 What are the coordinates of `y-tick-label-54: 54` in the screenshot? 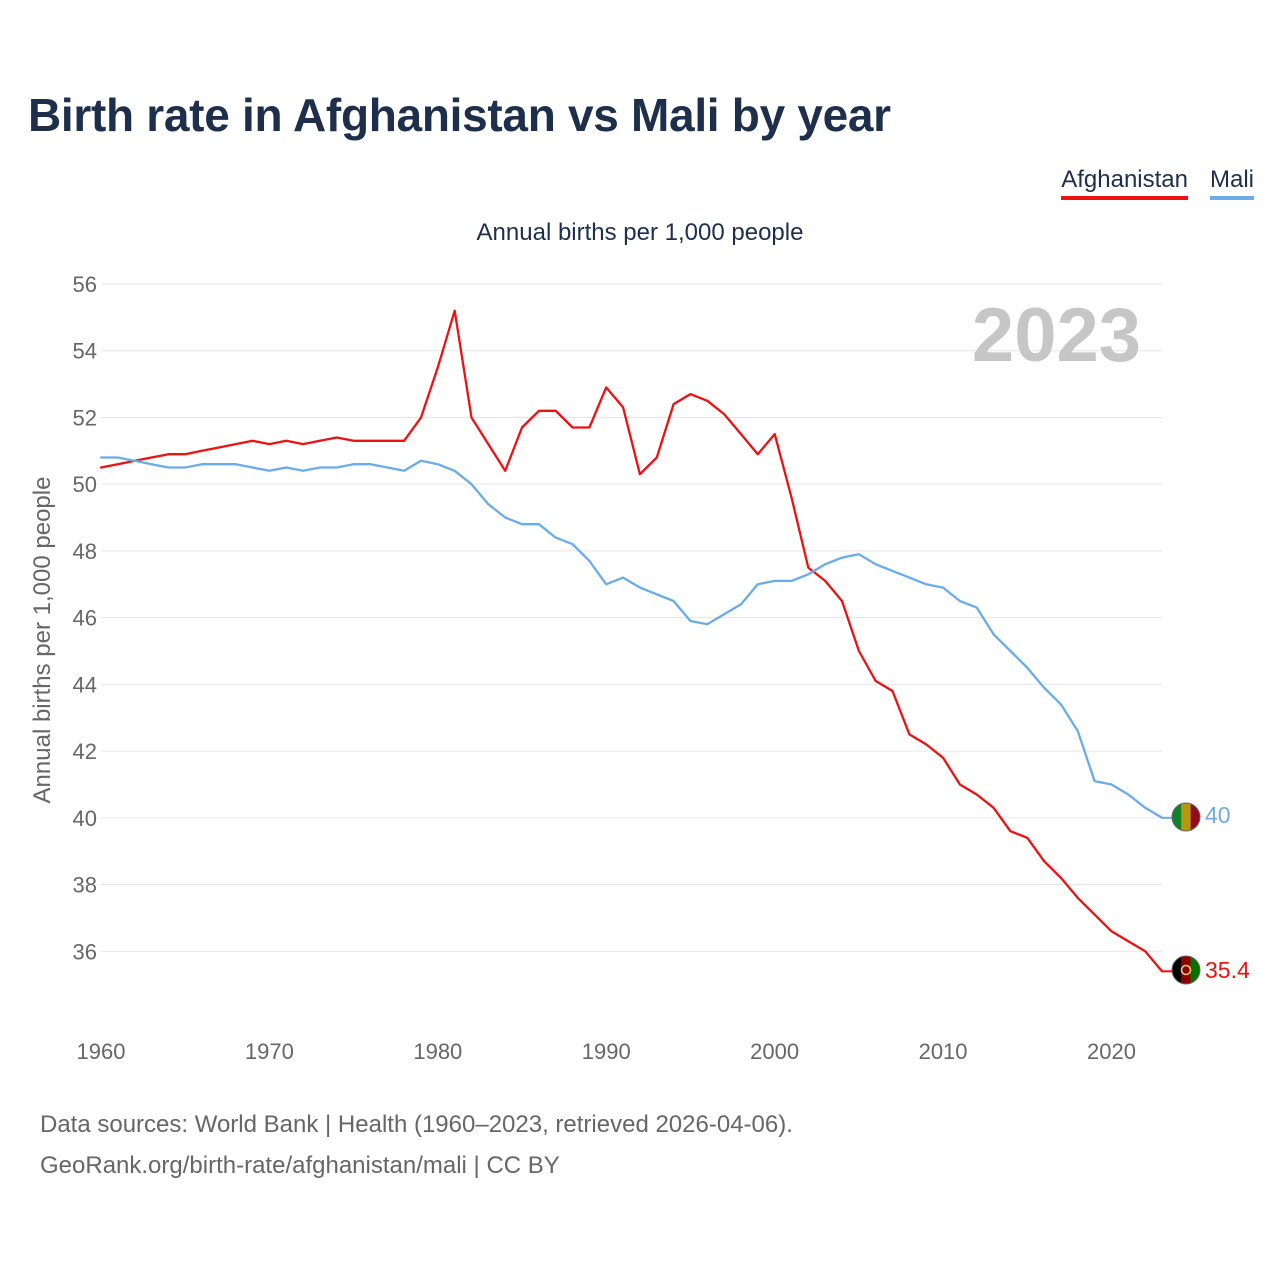 It's located at (85, 351).